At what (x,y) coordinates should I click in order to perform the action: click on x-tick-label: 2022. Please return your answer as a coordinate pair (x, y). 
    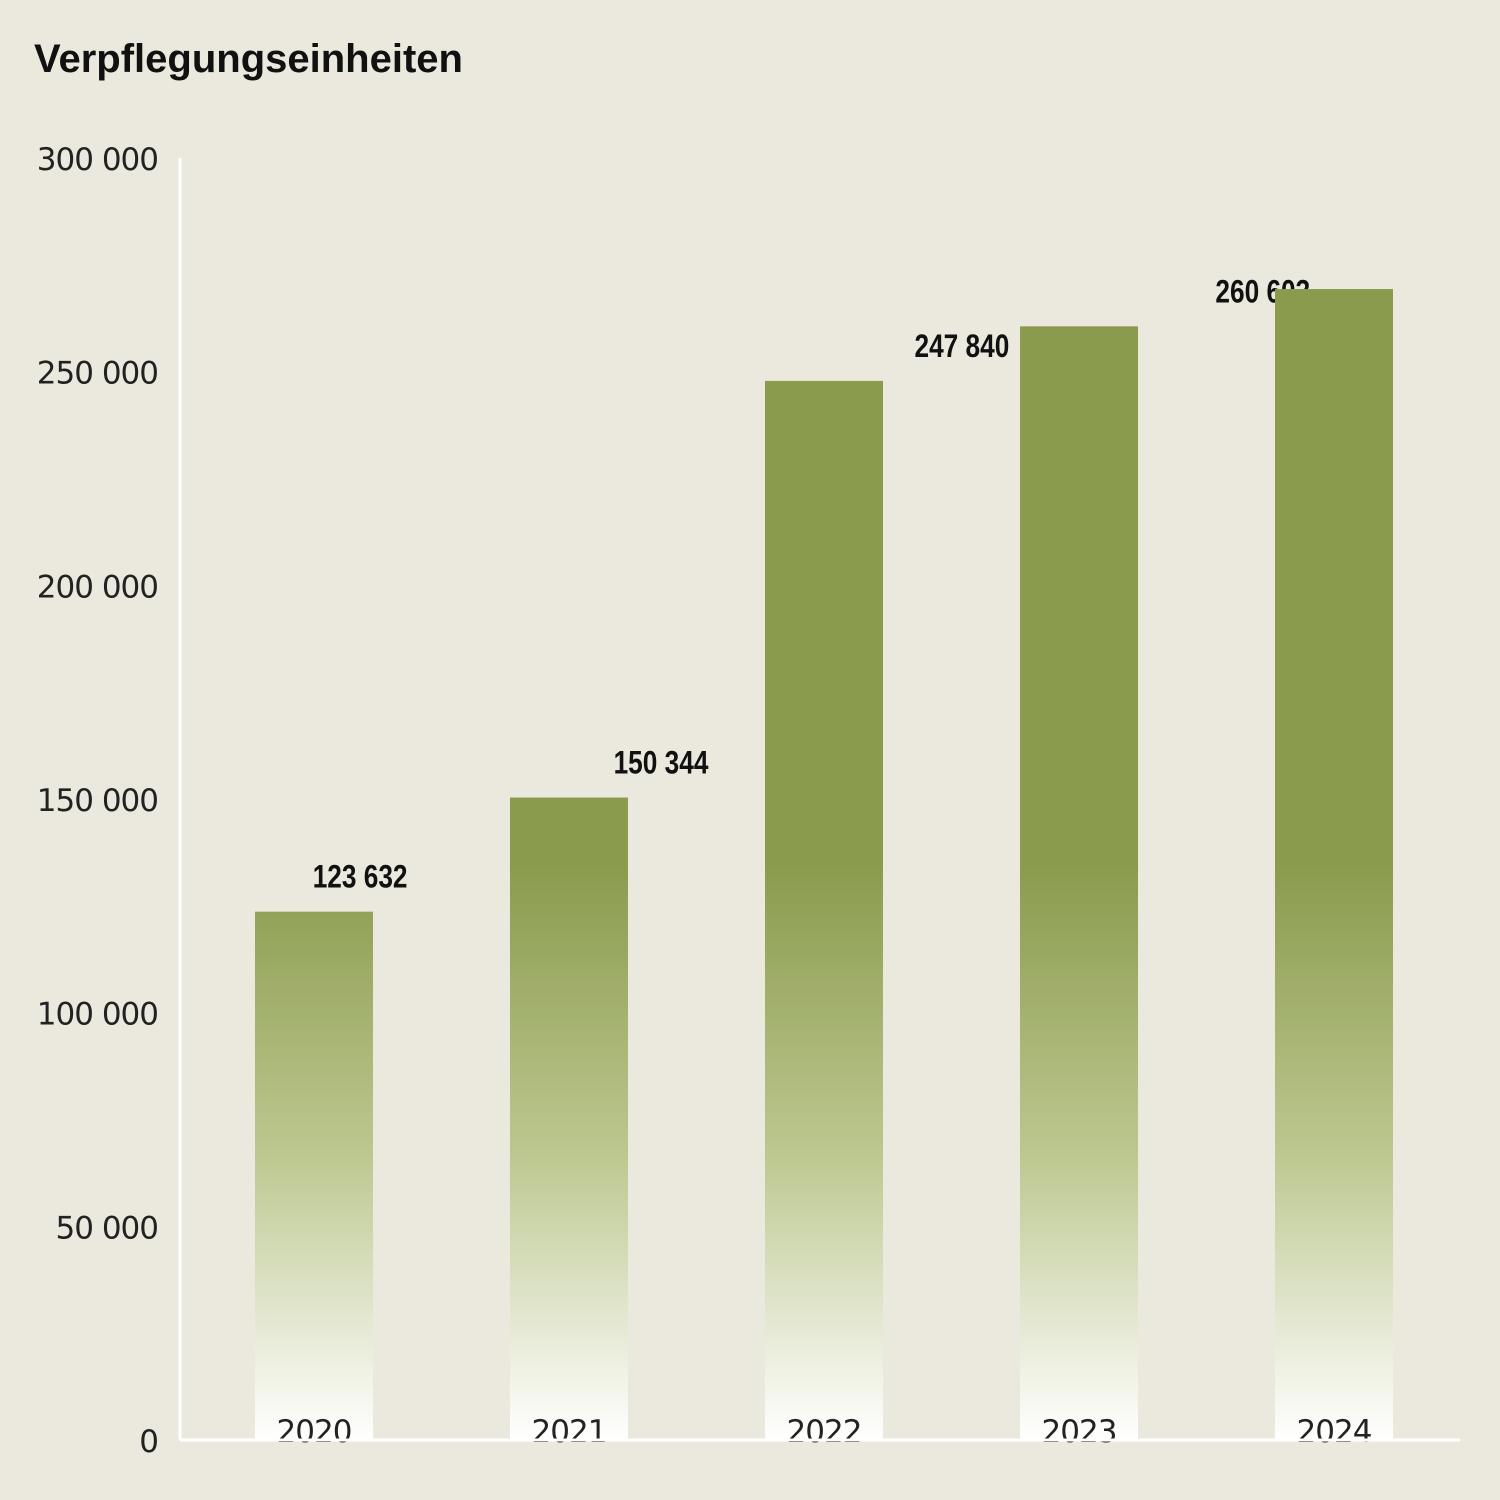
    Looking at the image, I should click on (824, 1432).